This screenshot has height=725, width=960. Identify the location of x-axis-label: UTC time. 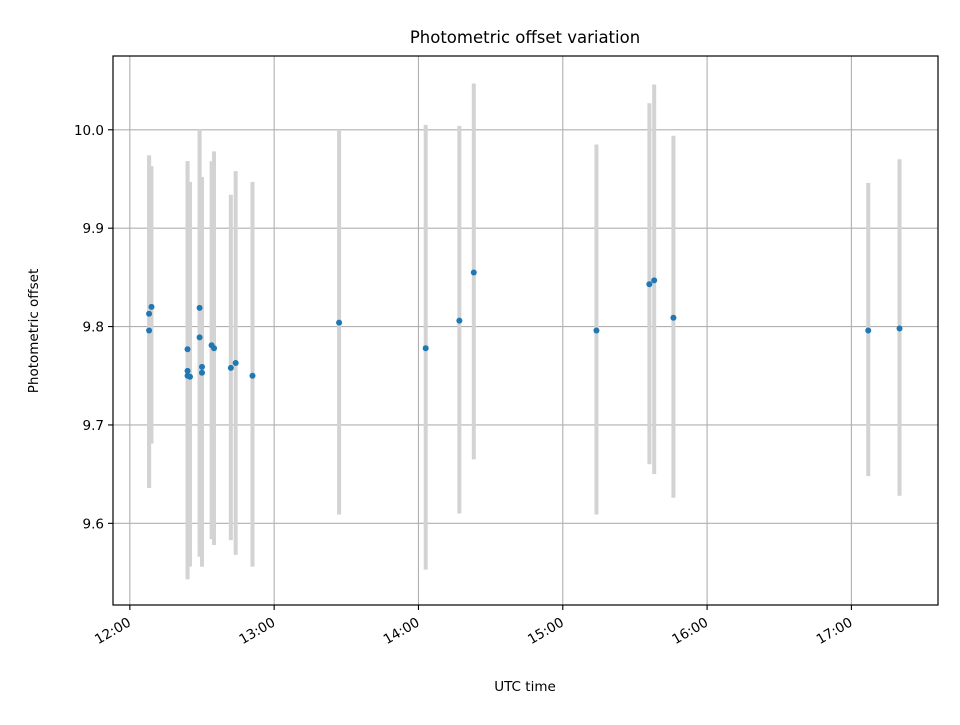
(525, 687).